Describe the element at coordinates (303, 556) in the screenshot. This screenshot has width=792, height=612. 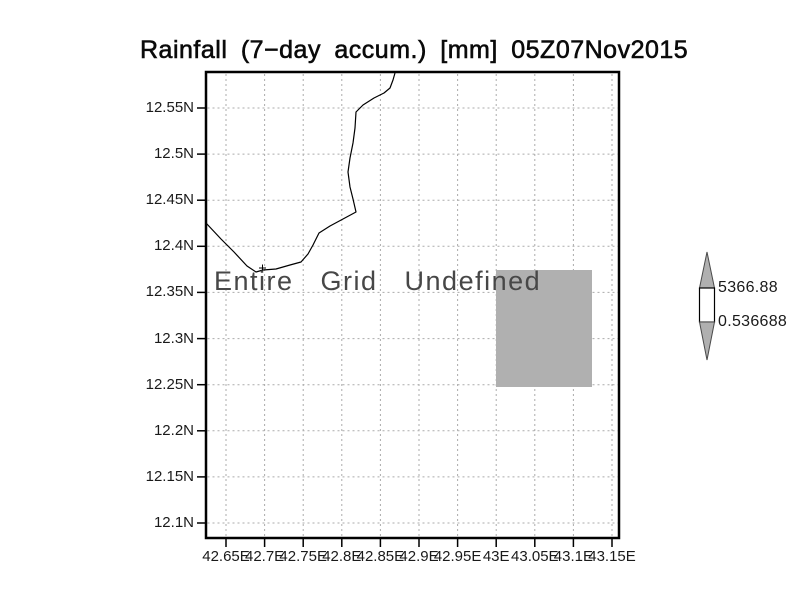
I see `x-tick-label: 42.75E` at that location.